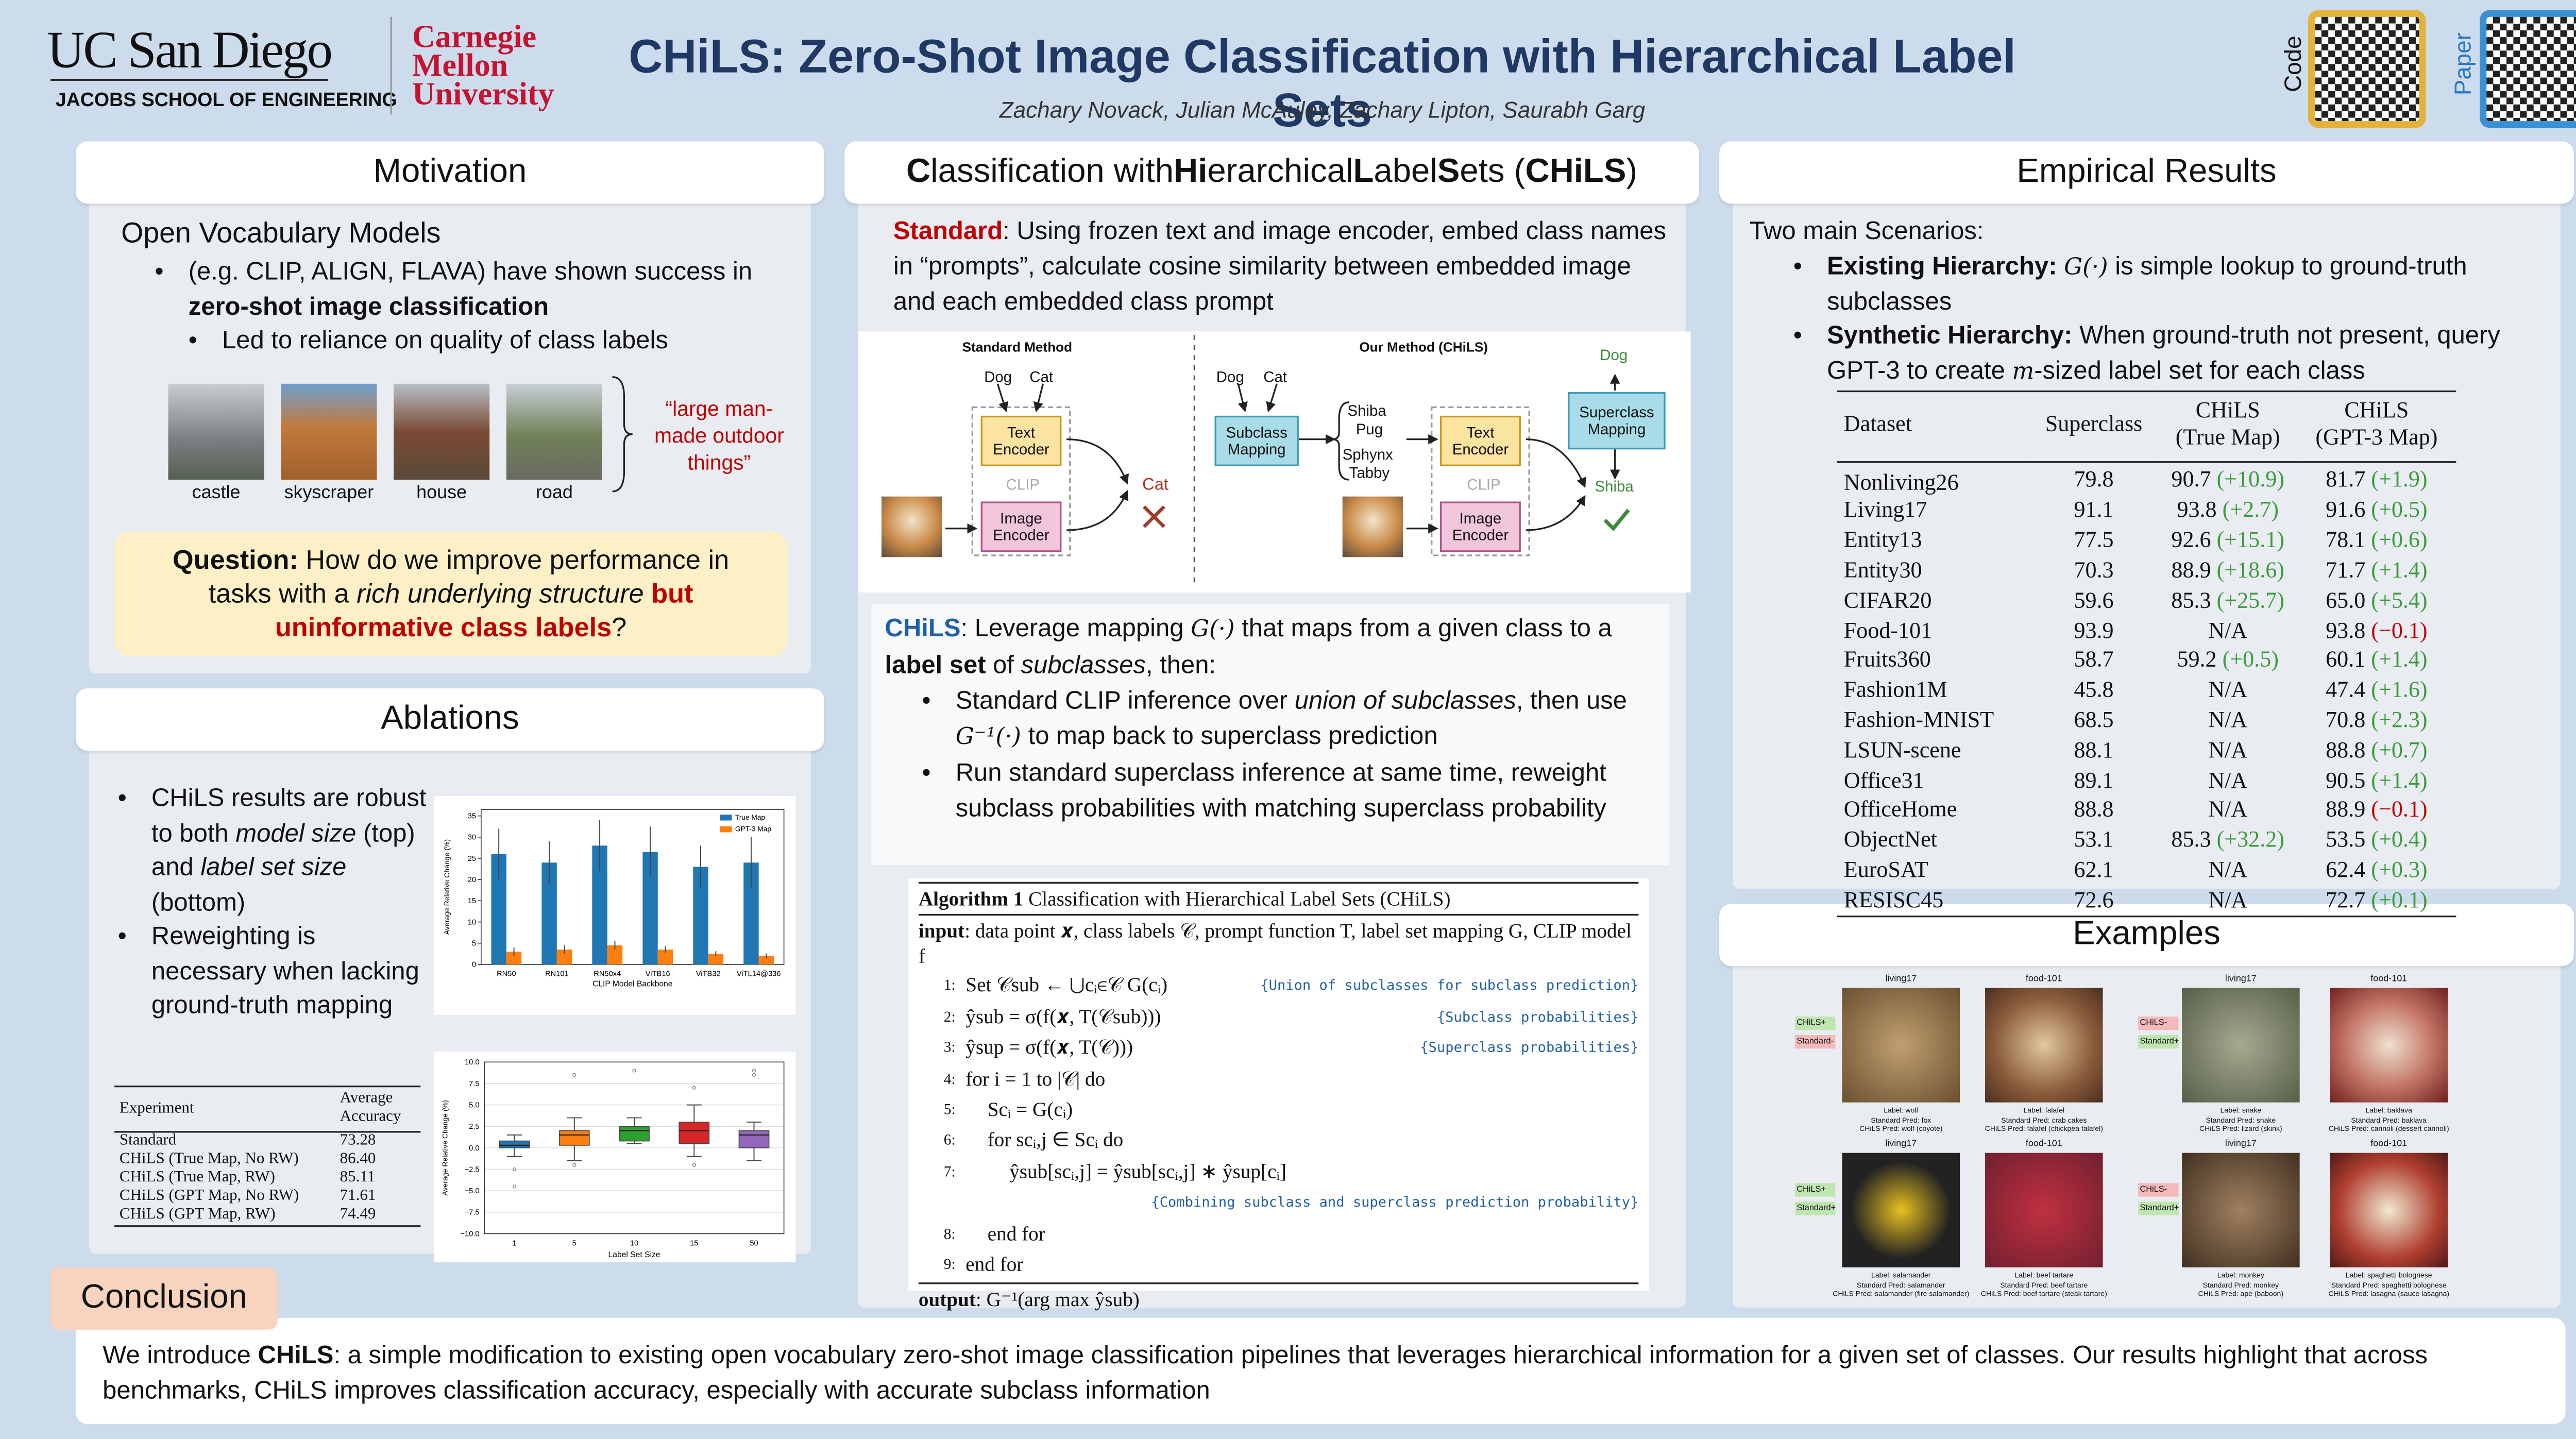  What do you see at coordinates (1125, 701) in the screenshot?
I see `text-run: Standard CLIP inference over` at bounding box center [1125, 701].